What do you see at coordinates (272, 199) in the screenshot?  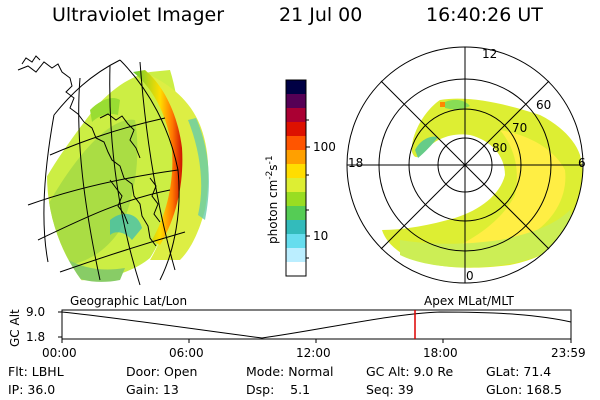 I see `colorbar-unit-label: photon cm-2s-1` at bounding box center [272, 199].